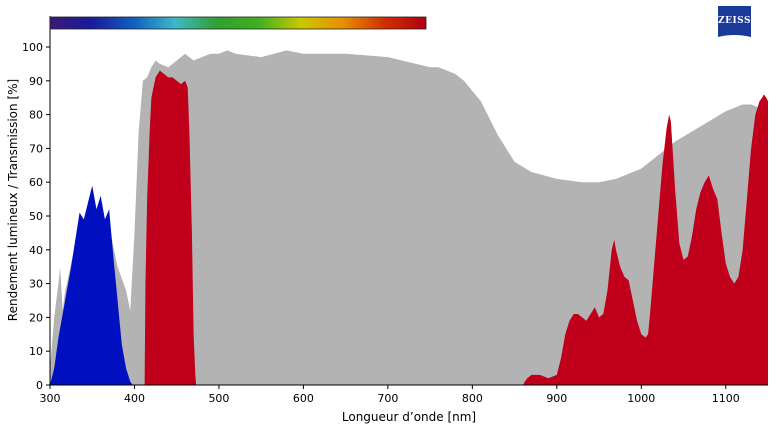 Image resolution: width=783 pixels, height=430 pixels. What do you see at coordinates (36, 81) in the screenshot?
I see `y-tick-label: 90` at bounding box center [36, 81].